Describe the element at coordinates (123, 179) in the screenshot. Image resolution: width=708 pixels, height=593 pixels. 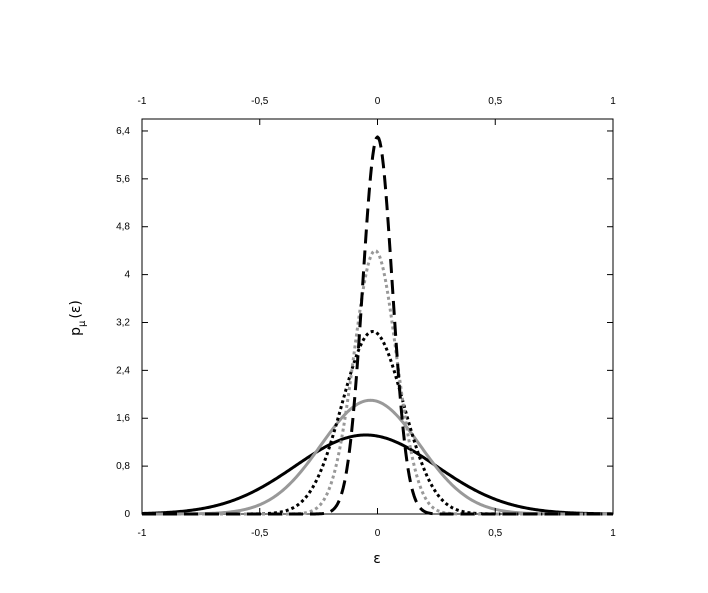
I see `y-tick-label: 5,6` at that location.